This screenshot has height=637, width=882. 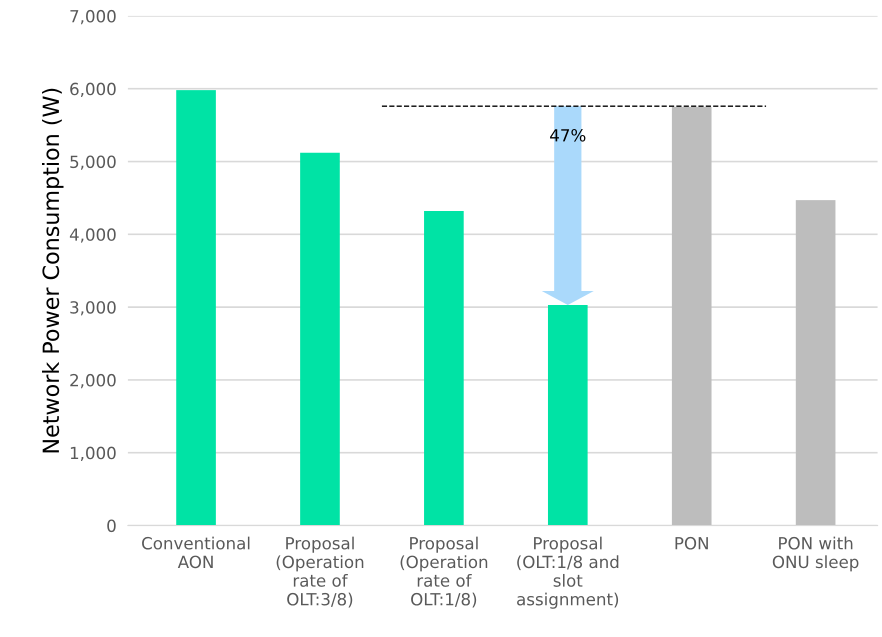 What do you see at coordinates (444, 572) in the screenshot?
I see `x-tick-label: Proposal (Operation rate of OLT:1/8)` at bounding box center [444, 572].